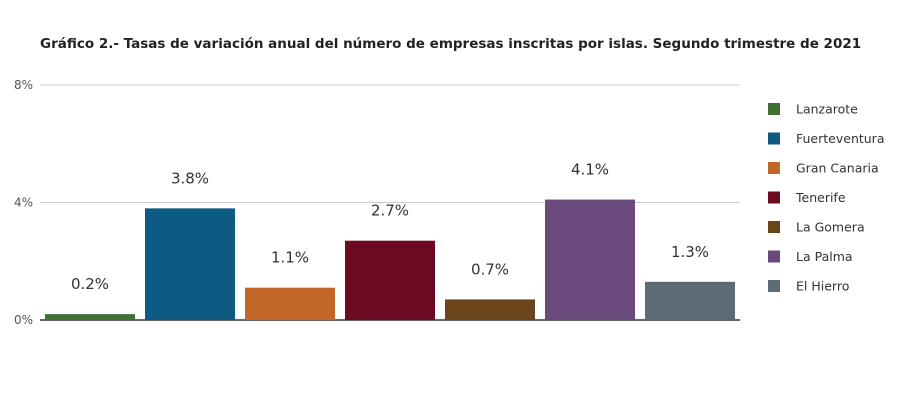  Describe the element at coordinates (190, 264) in the screenshot. I see `bar-fuerteventura` at that location.